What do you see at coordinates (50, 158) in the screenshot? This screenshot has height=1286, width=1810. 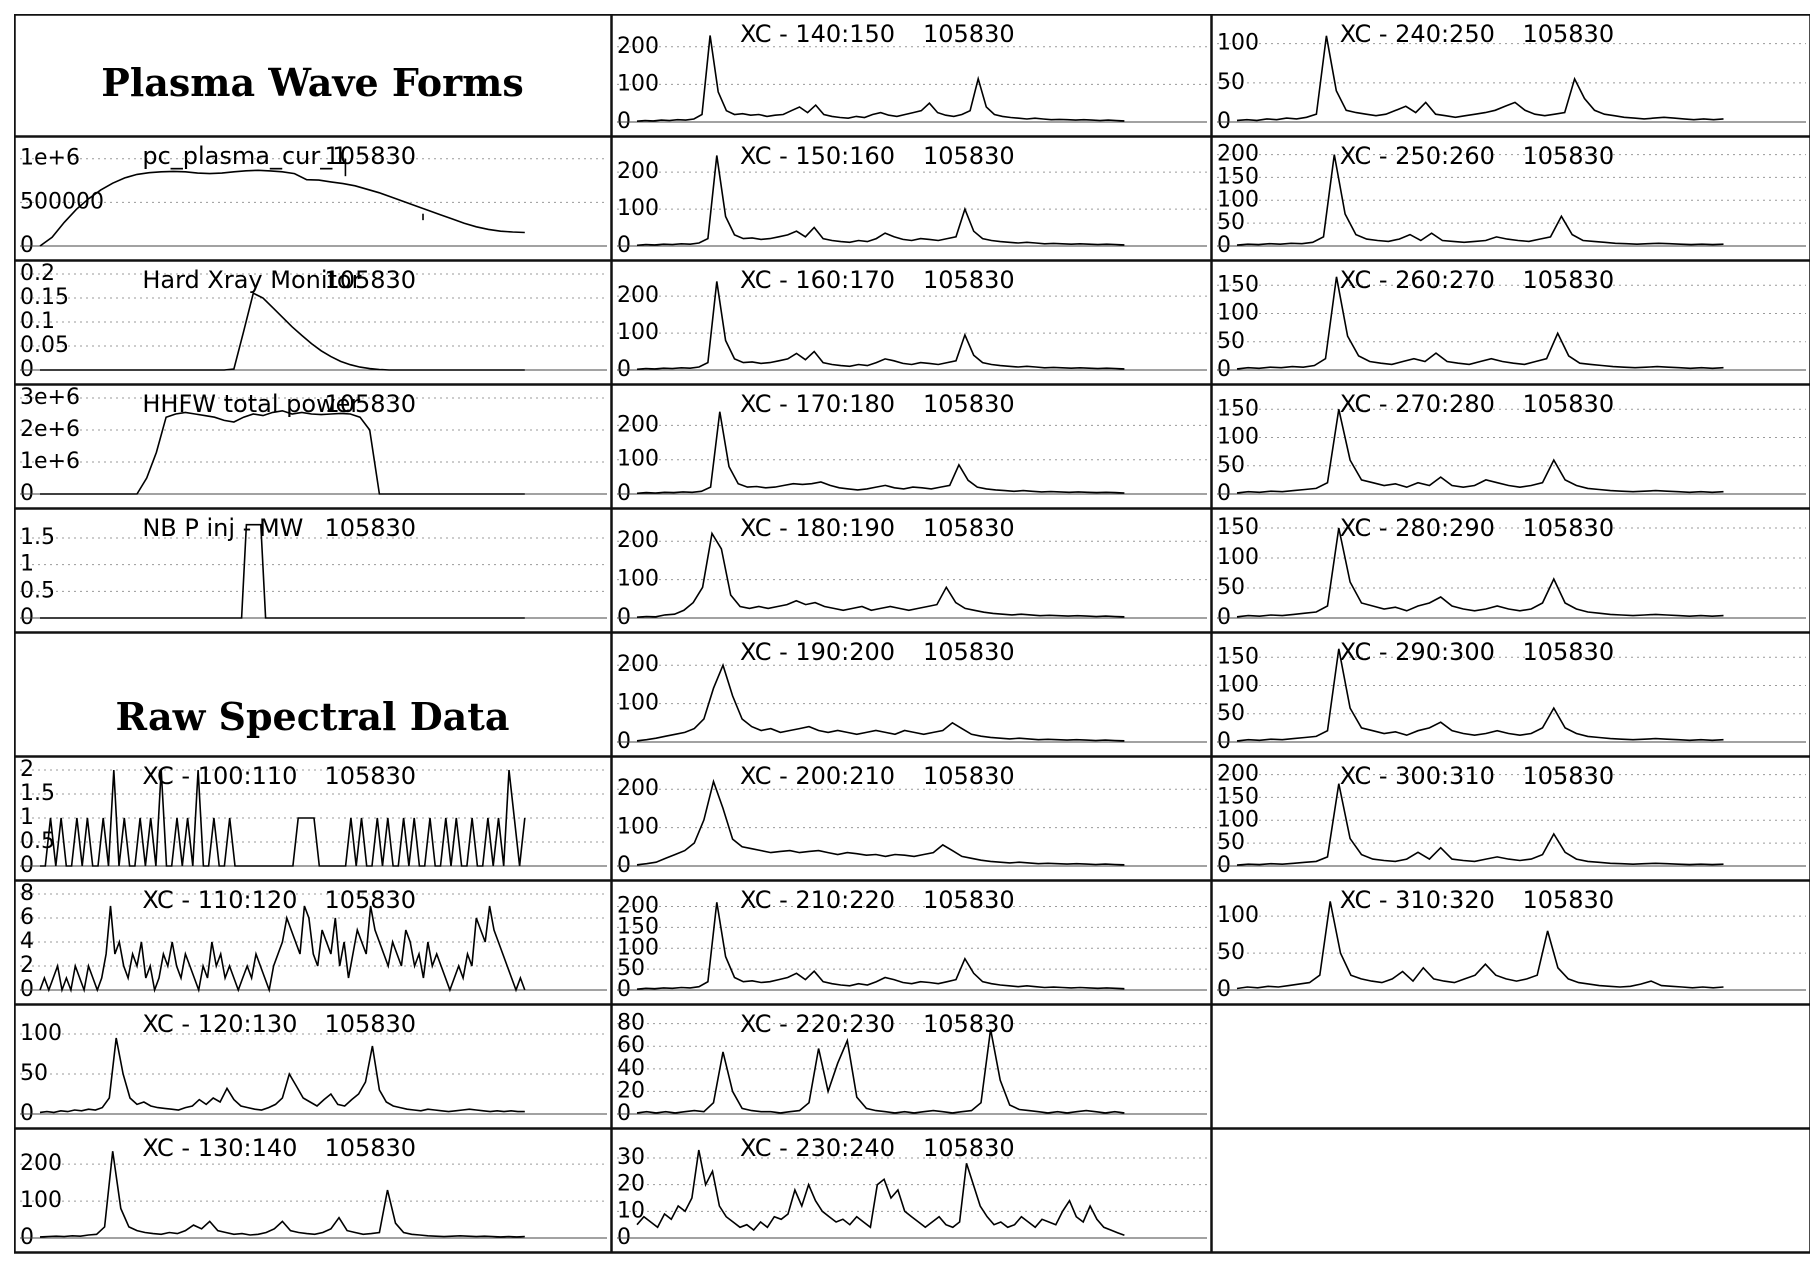 I see `y-tick-label: 1e+6` at bounding box center [50, 158].